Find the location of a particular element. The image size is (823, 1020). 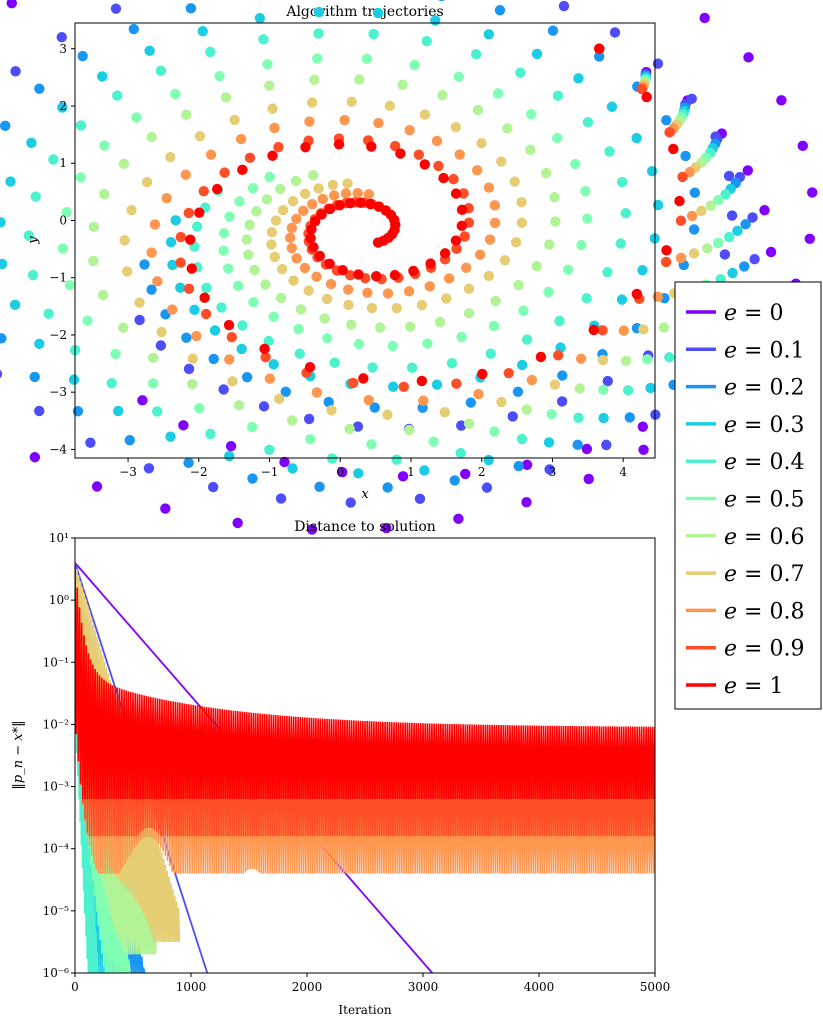

trajectories-x-tick-label: 1 is located at coordinates (411, 472).